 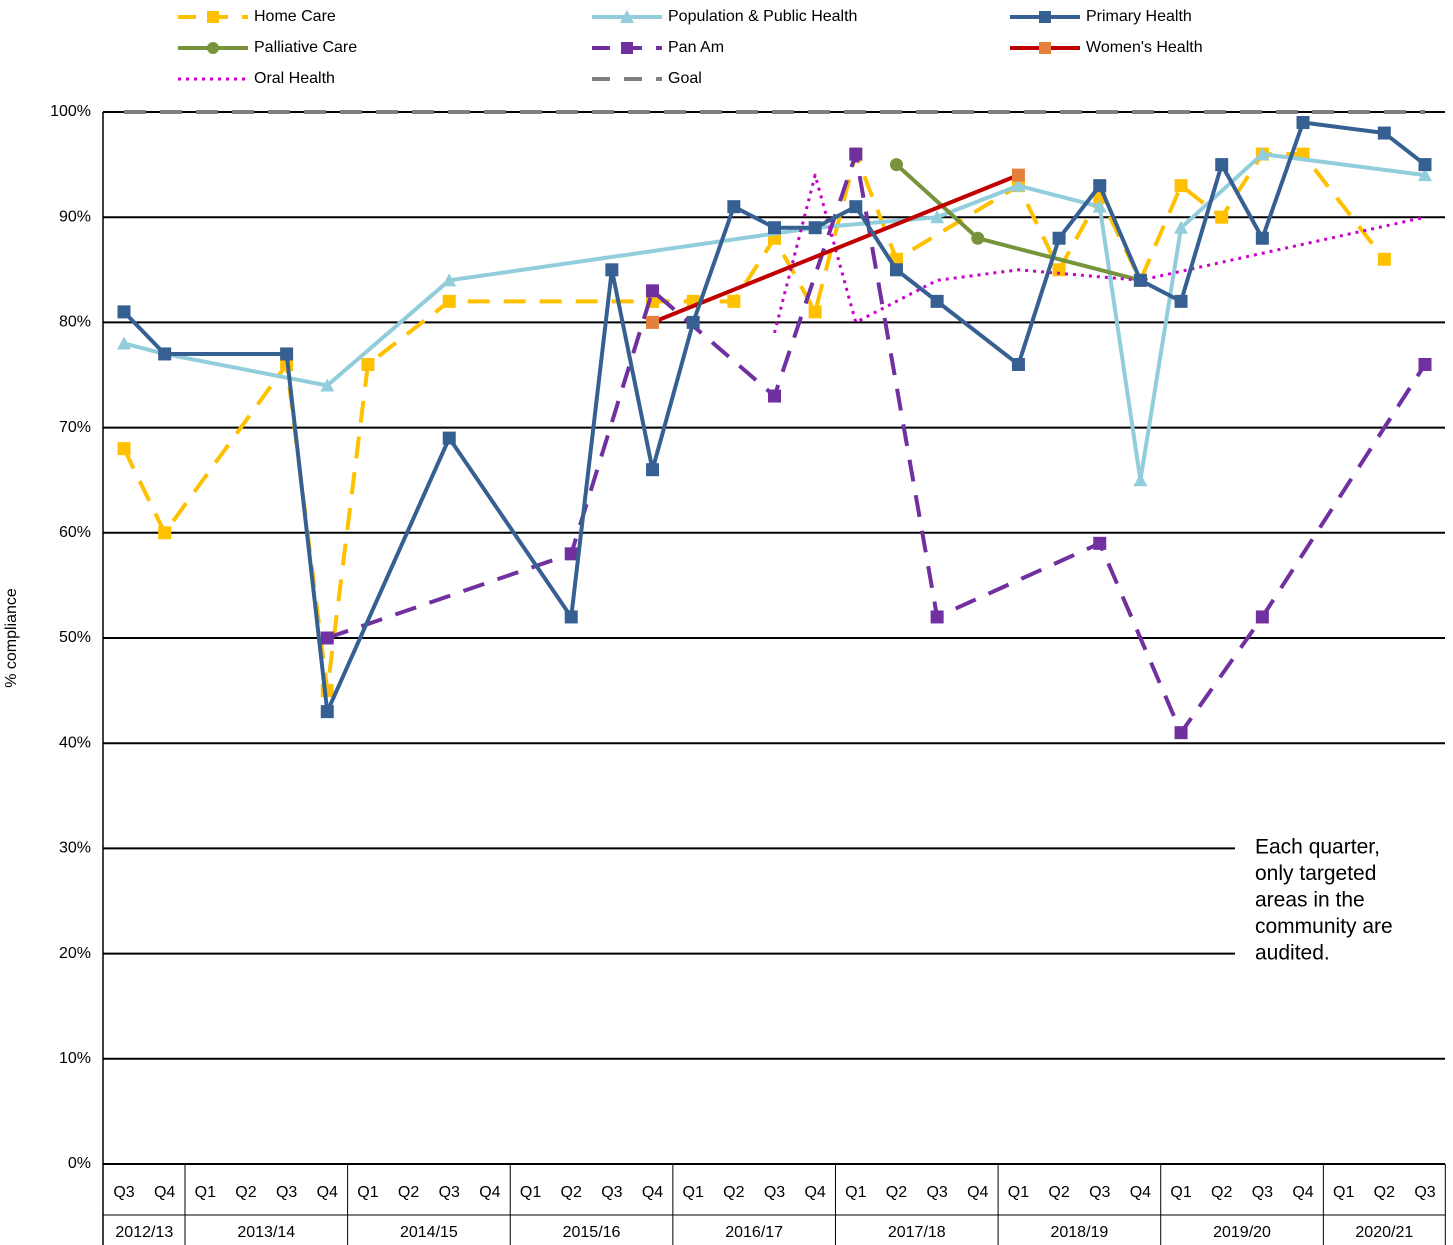 What do you see at coordinates (1079, 1232) in the screenshot?
I see `x-group-label: 2018/19` at bounding box center [1079, 1232].